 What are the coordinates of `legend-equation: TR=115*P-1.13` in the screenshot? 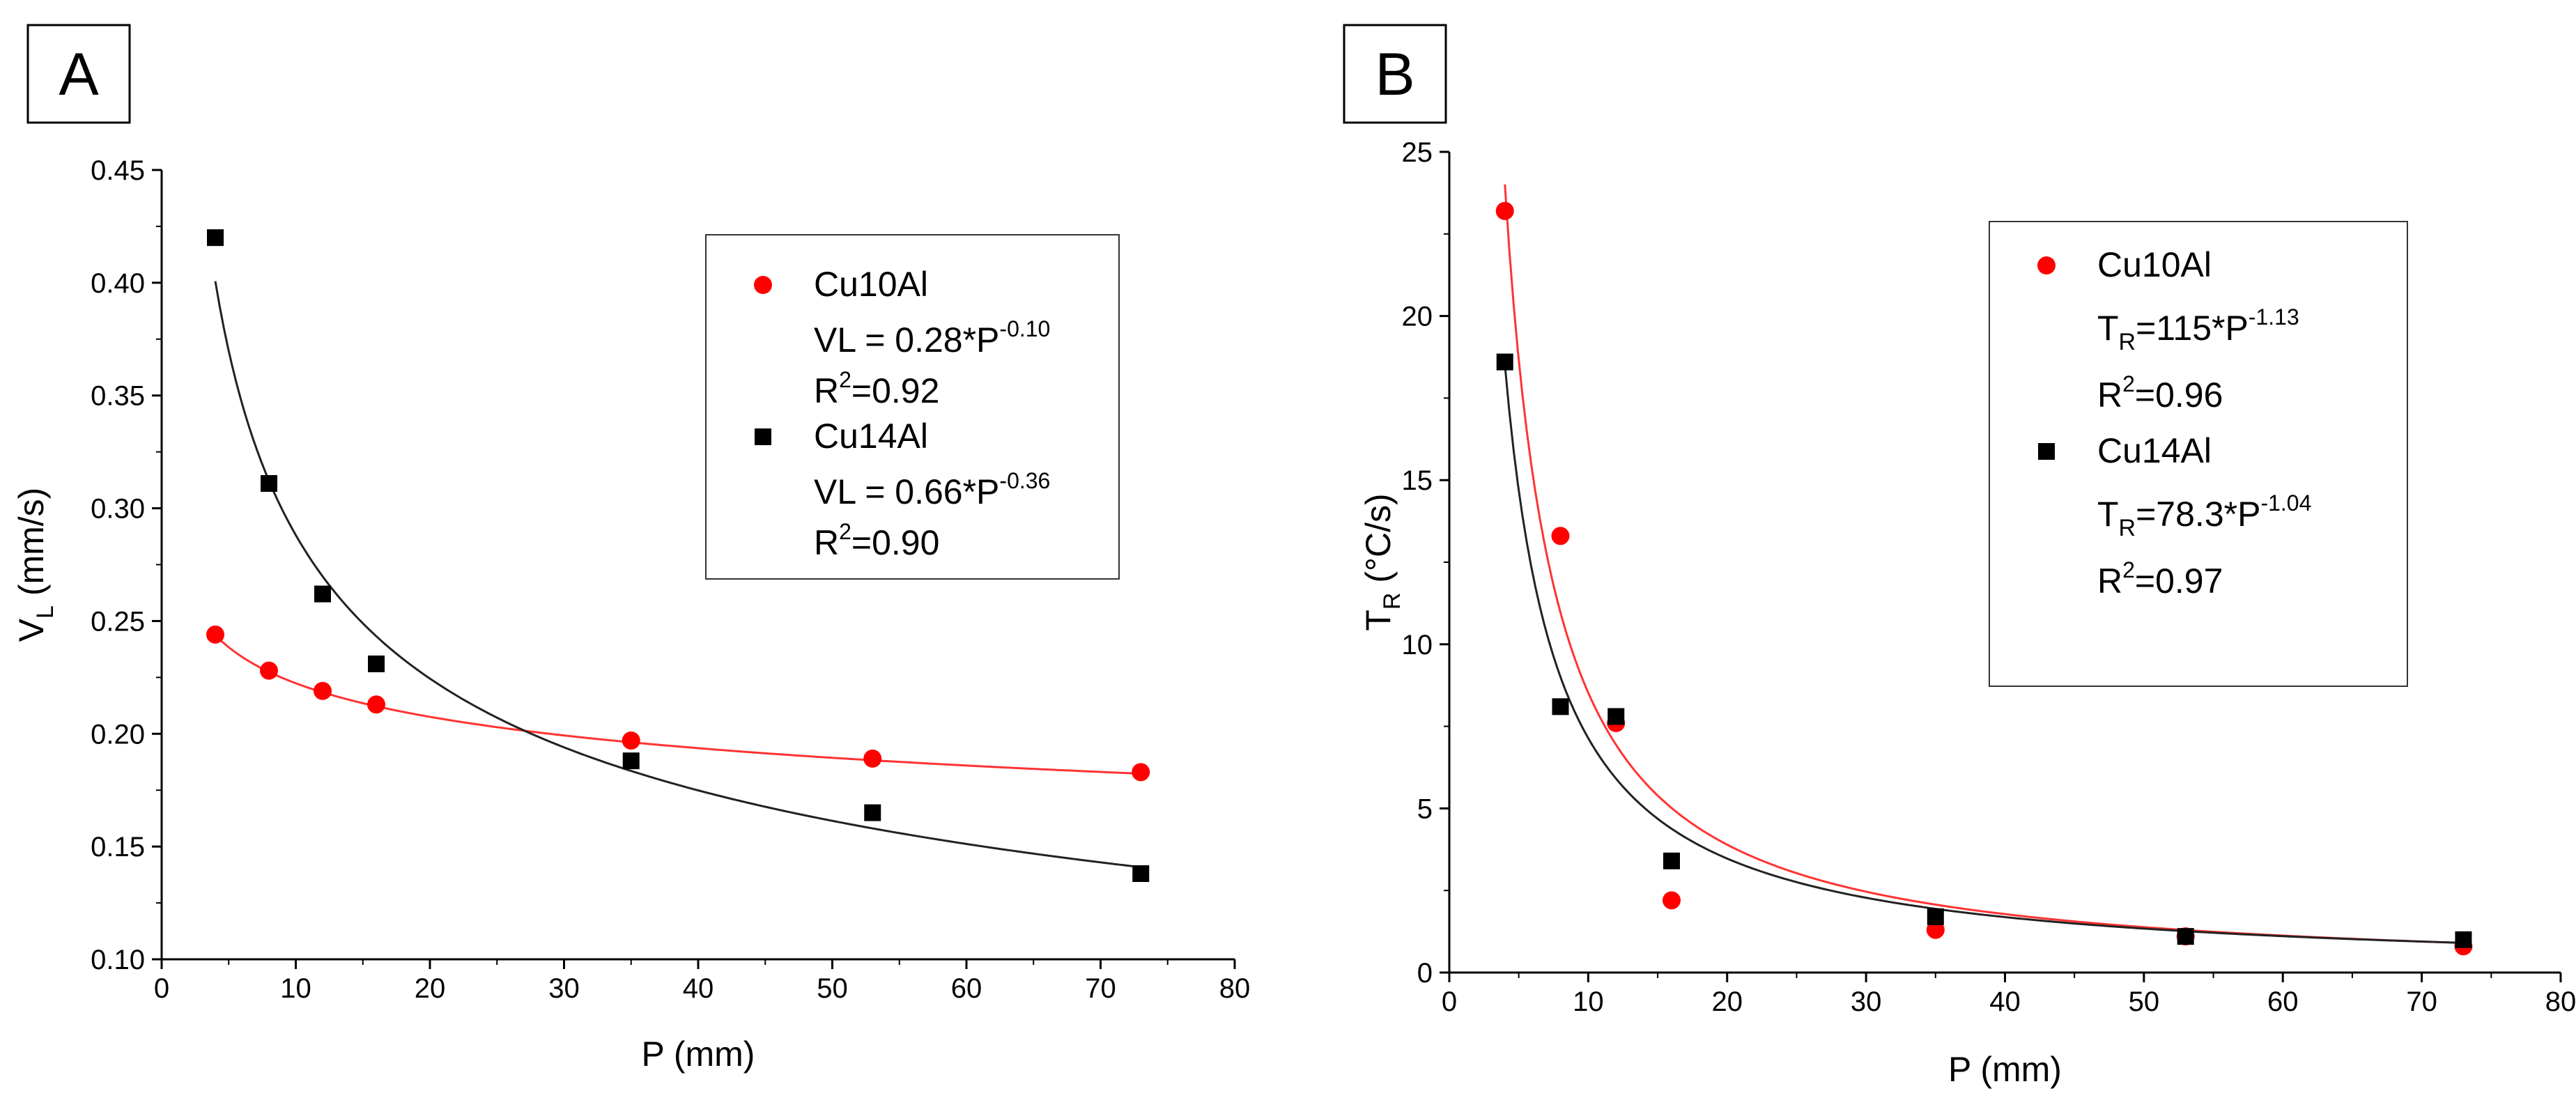 It's located at (2198, 329).